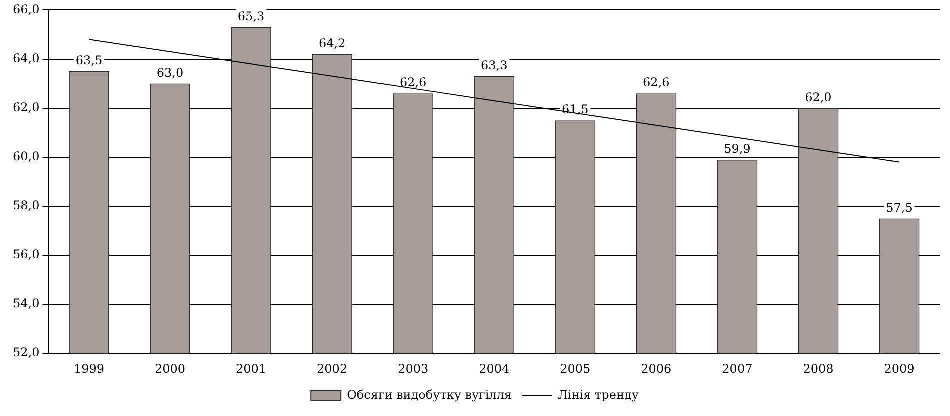  I want to click on y-tick-label: 58,0, so click(26, 205).